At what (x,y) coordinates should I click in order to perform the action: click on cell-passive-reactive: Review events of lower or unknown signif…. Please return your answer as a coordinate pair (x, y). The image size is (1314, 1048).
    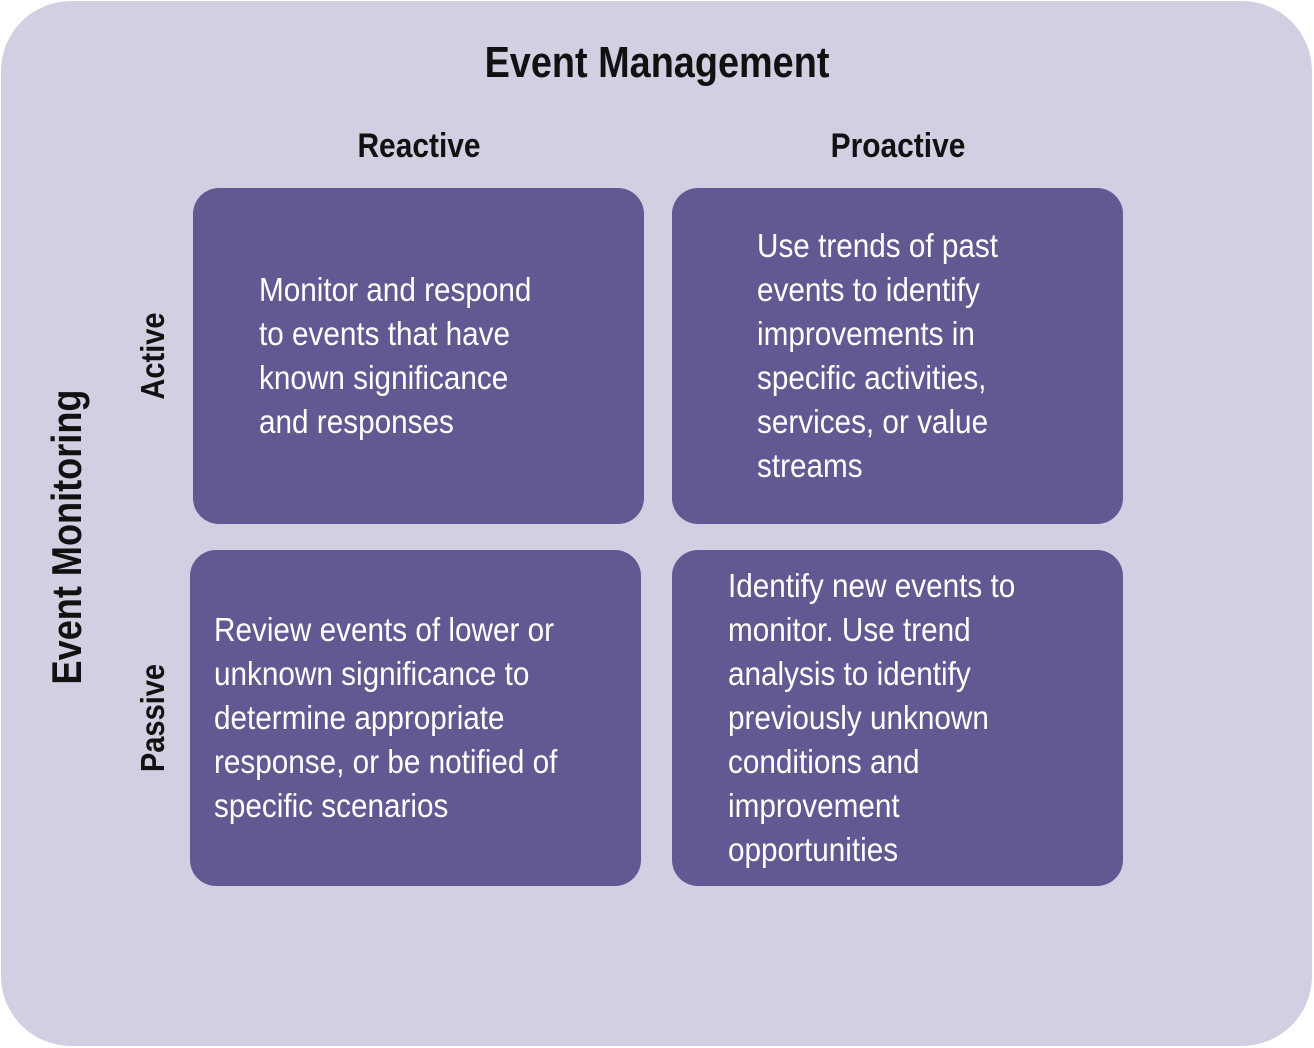
    Looking at the image, I should click on (415, 718).